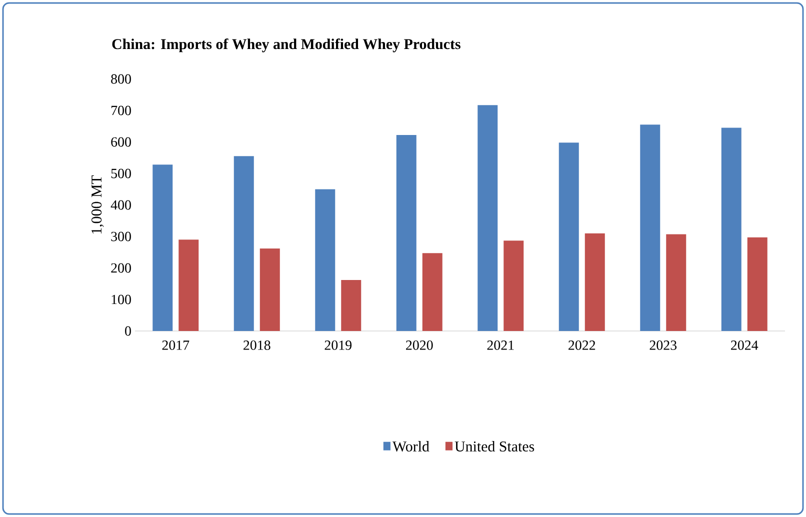  I want to click on x-tick-label: 2021, so click(500, 345).